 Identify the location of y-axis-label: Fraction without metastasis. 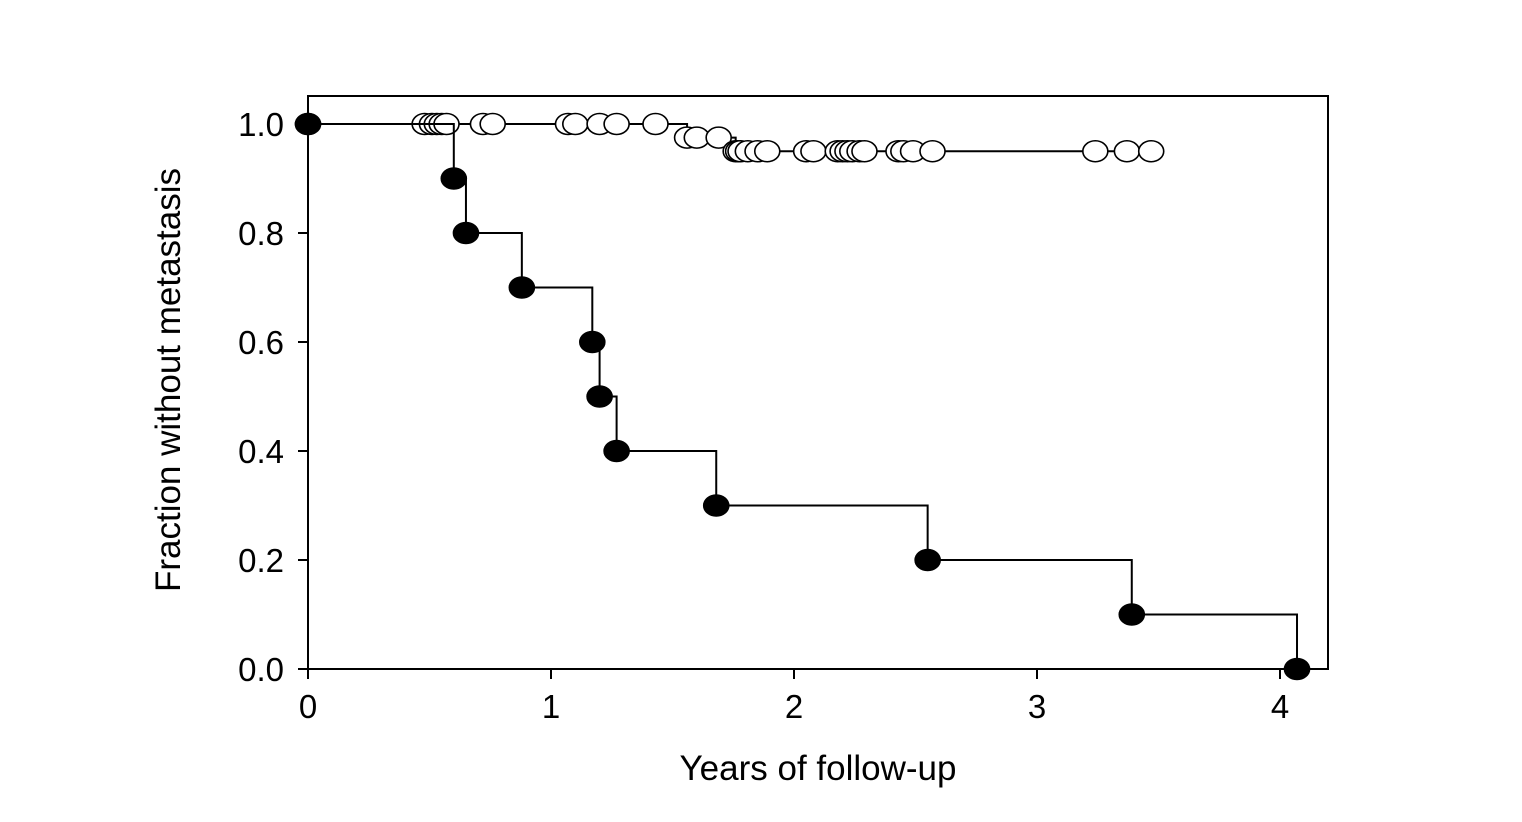
(168, 380).